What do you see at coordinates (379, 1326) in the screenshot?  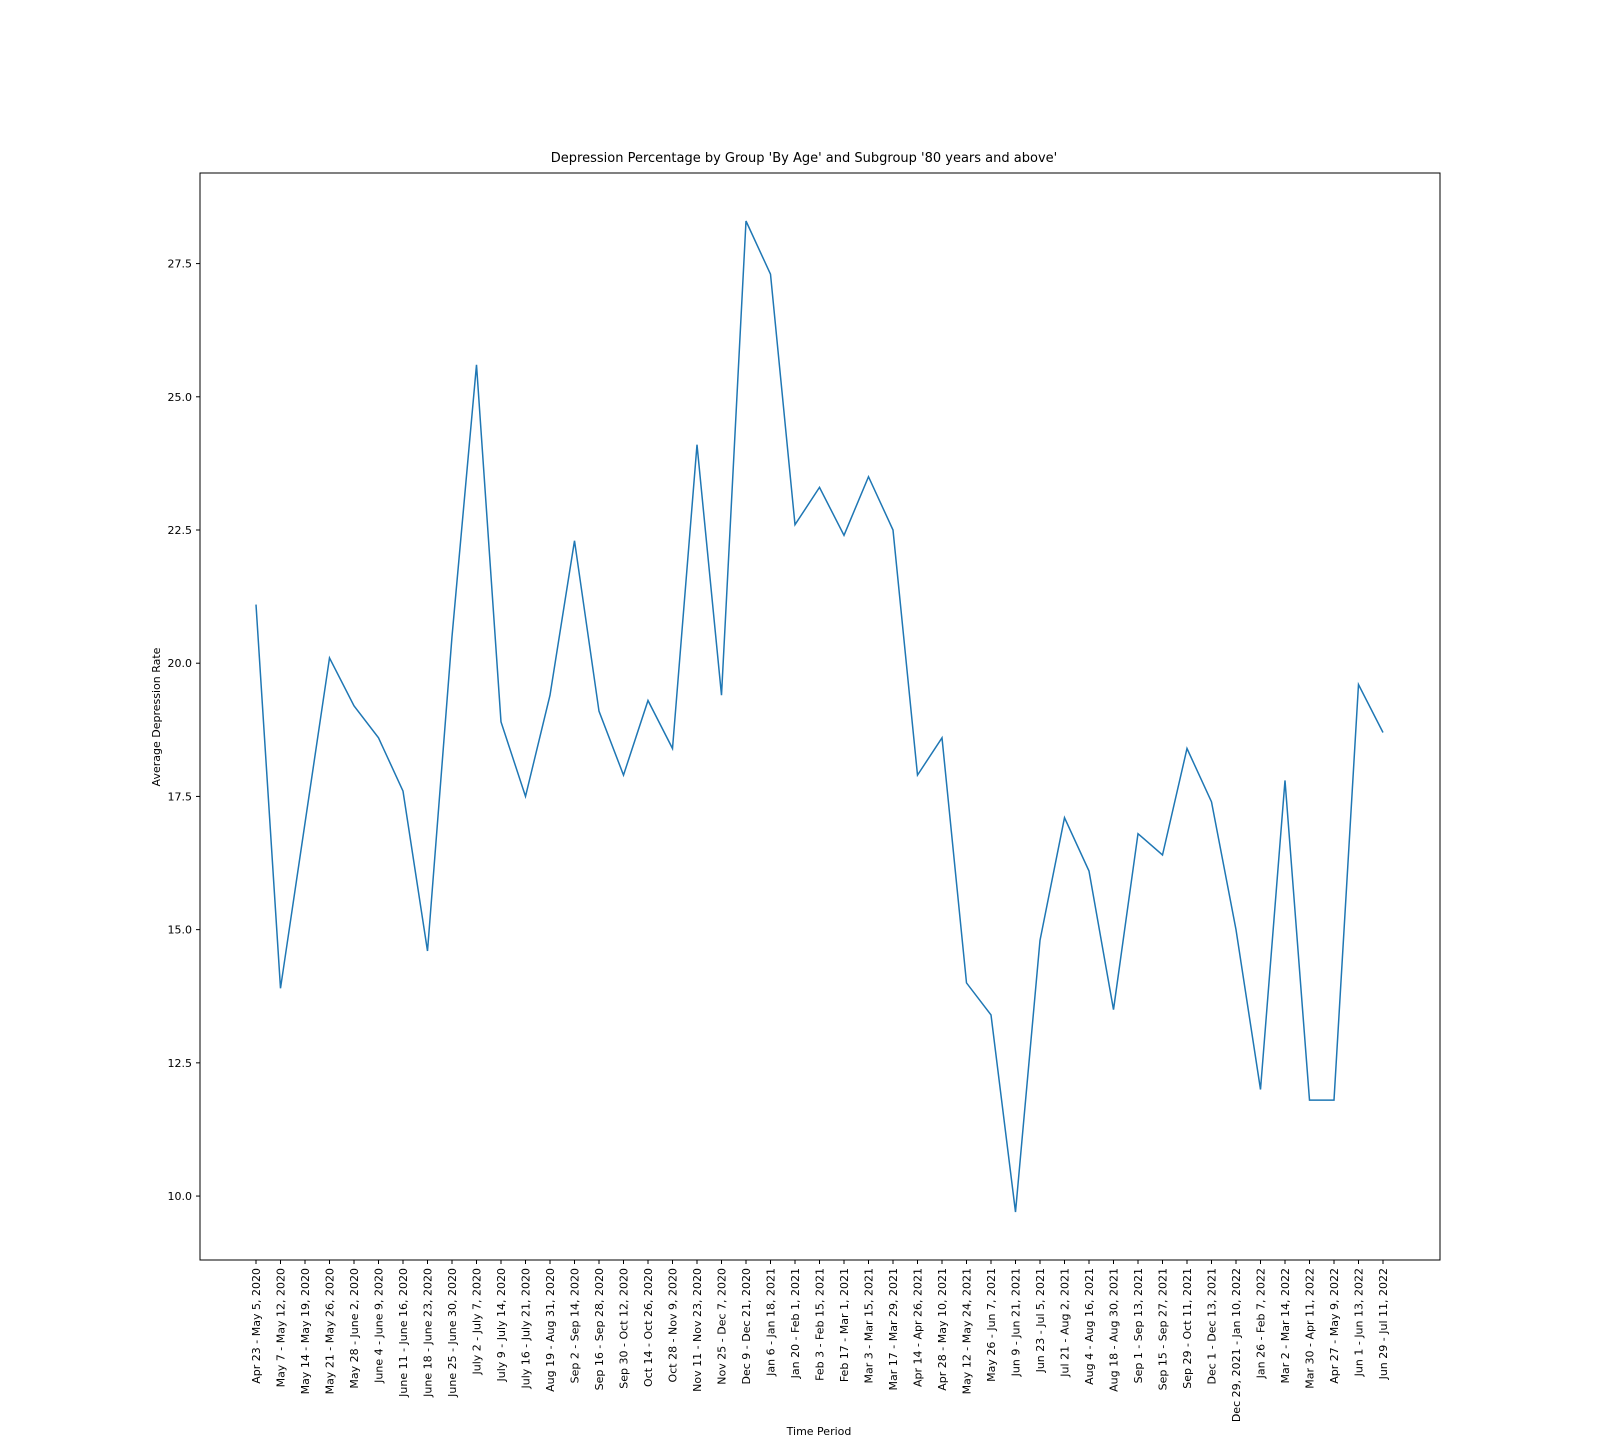 I see `x-tick-label: June 4 - June 9, 2020` at bounding box center [379, 1326].